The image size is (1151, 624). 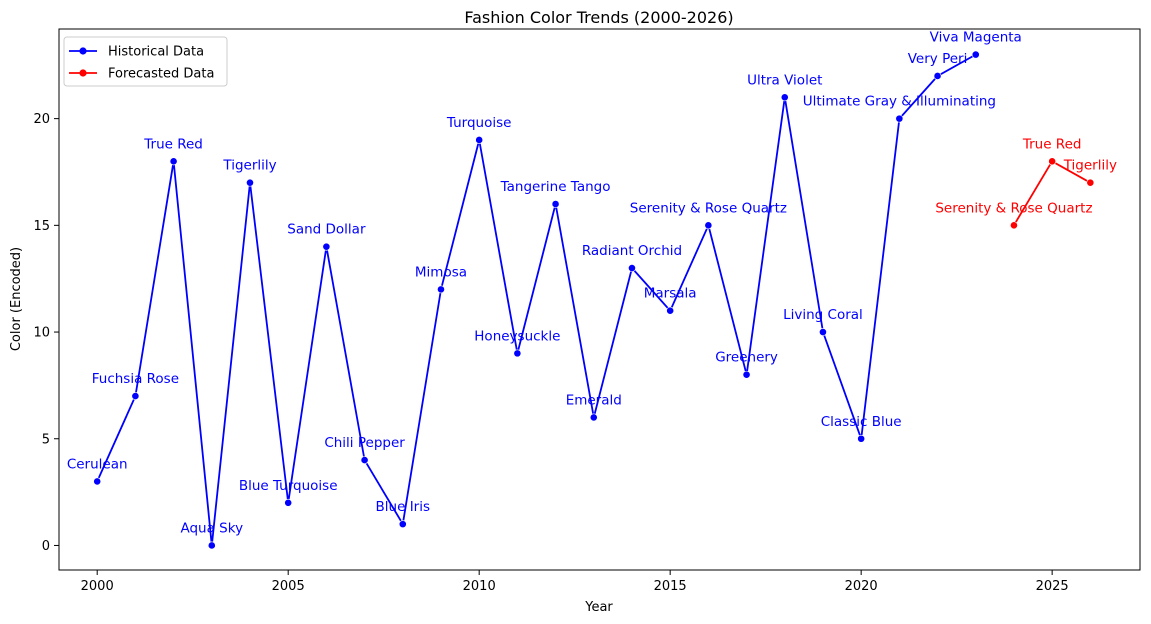 I want to click on point-label: Ultimate Gray & Illuminating, so click(x=899, y=102).